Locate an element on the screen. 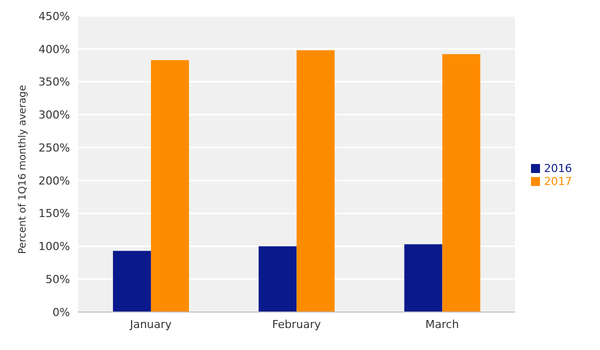  y-tick-label: 300% is located at coordinates (54, 115).